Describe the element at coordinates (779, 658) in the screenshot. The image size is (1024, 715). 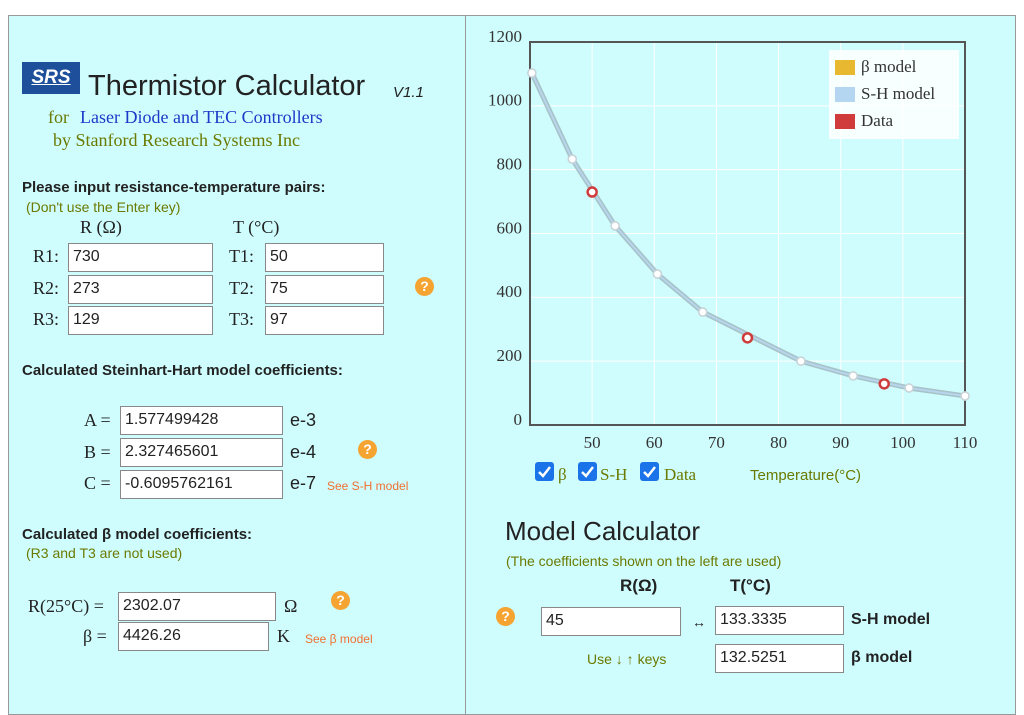
I see `input: 132.5251` at that location.